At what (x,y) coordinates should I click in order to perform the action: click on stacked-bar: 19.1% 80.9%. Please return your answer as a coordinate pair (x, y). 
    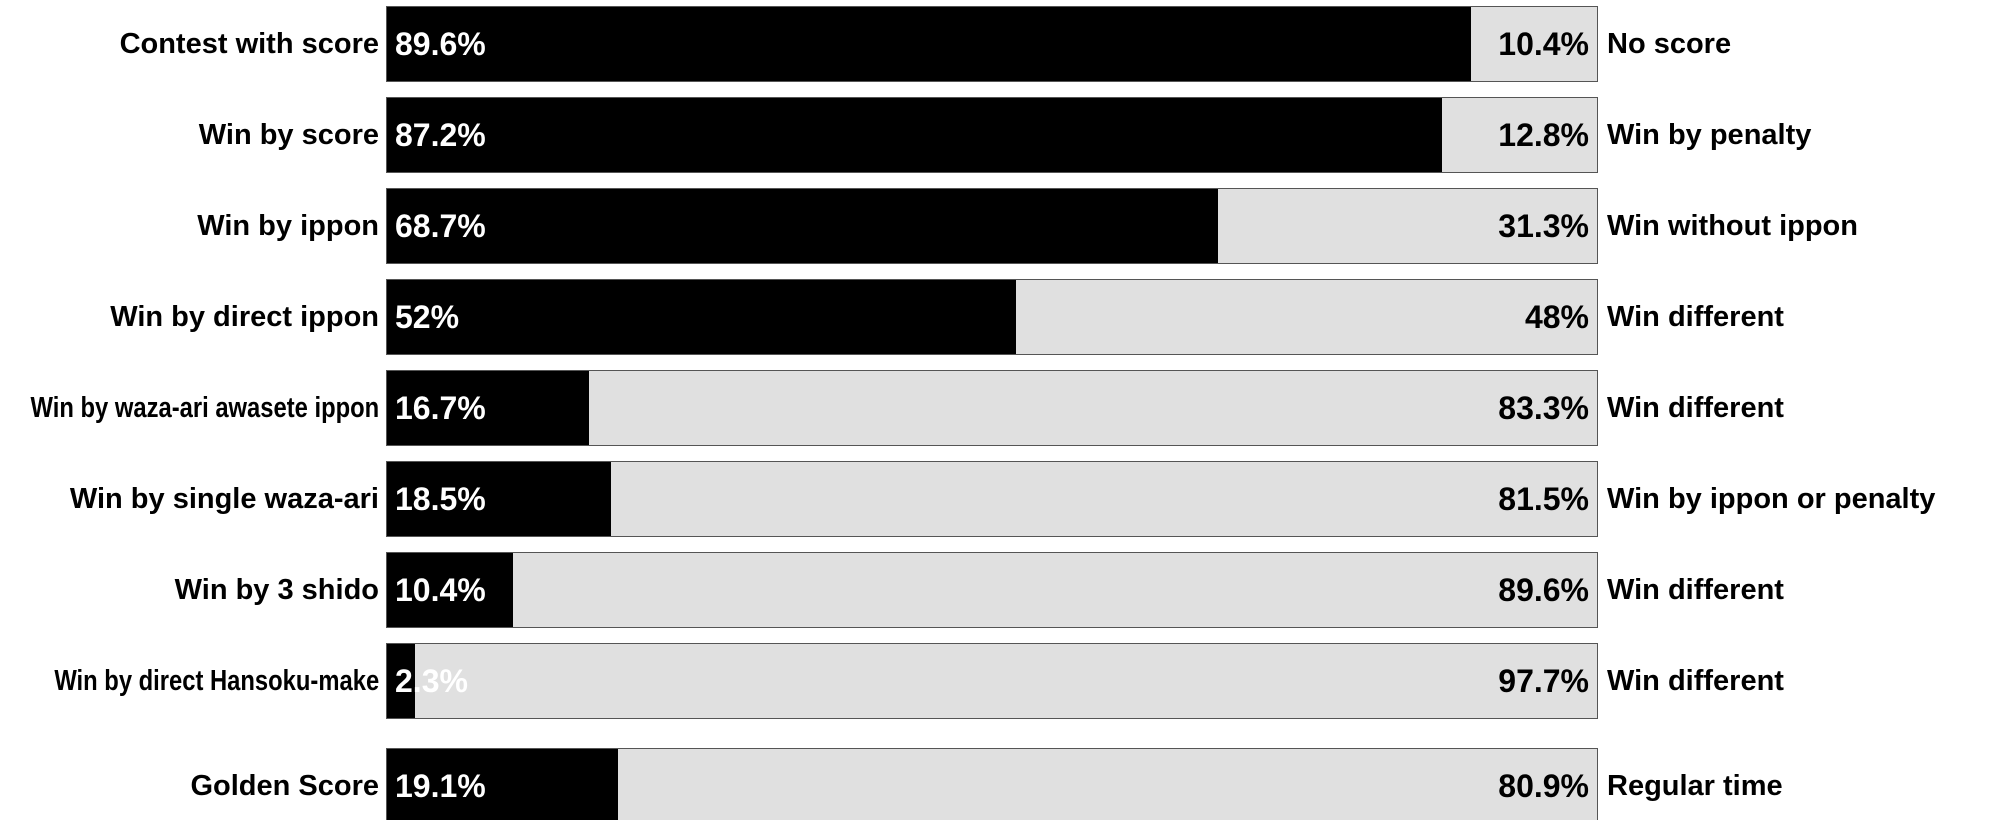
    Looking at the image, I should click on (992, 784).